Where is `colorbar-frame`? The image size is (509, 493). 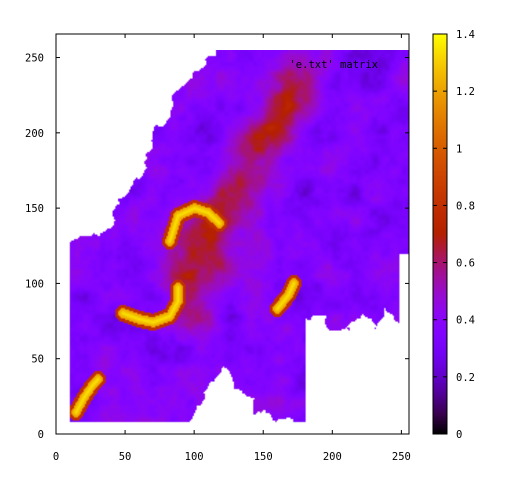
colorbar-frame is located at coordinates (440, 234).